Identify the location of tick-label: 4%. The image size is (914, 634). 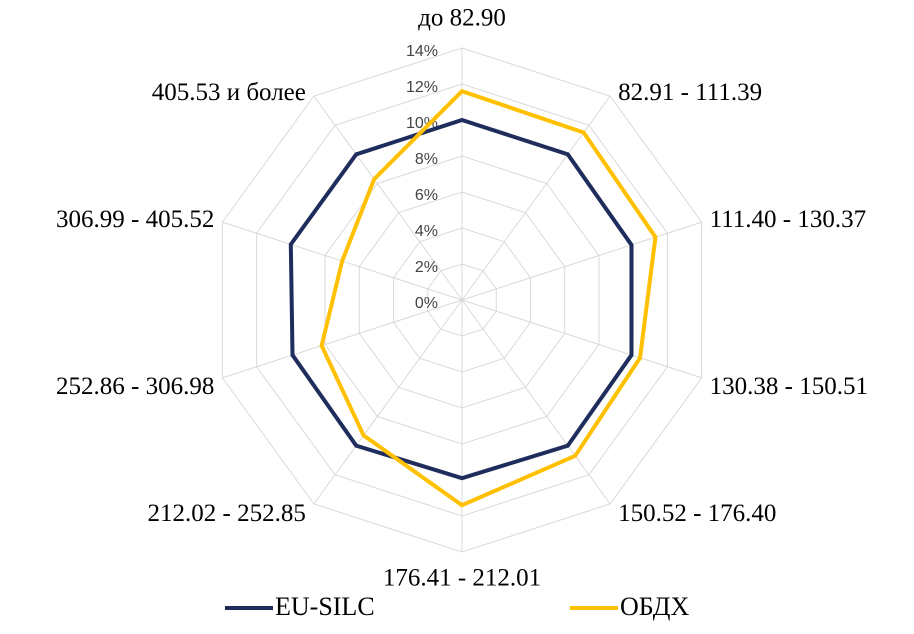
(426, 231).